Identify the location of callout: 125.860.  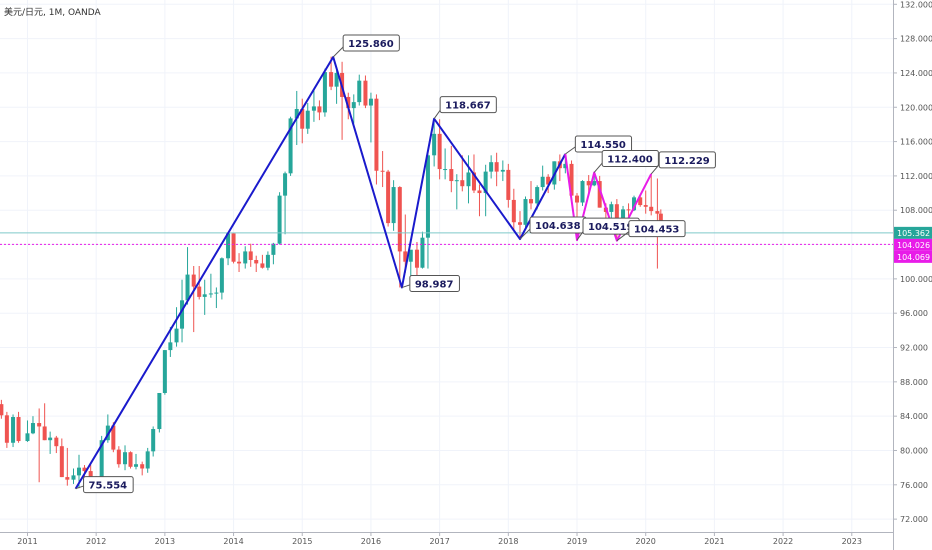
(366, 46).